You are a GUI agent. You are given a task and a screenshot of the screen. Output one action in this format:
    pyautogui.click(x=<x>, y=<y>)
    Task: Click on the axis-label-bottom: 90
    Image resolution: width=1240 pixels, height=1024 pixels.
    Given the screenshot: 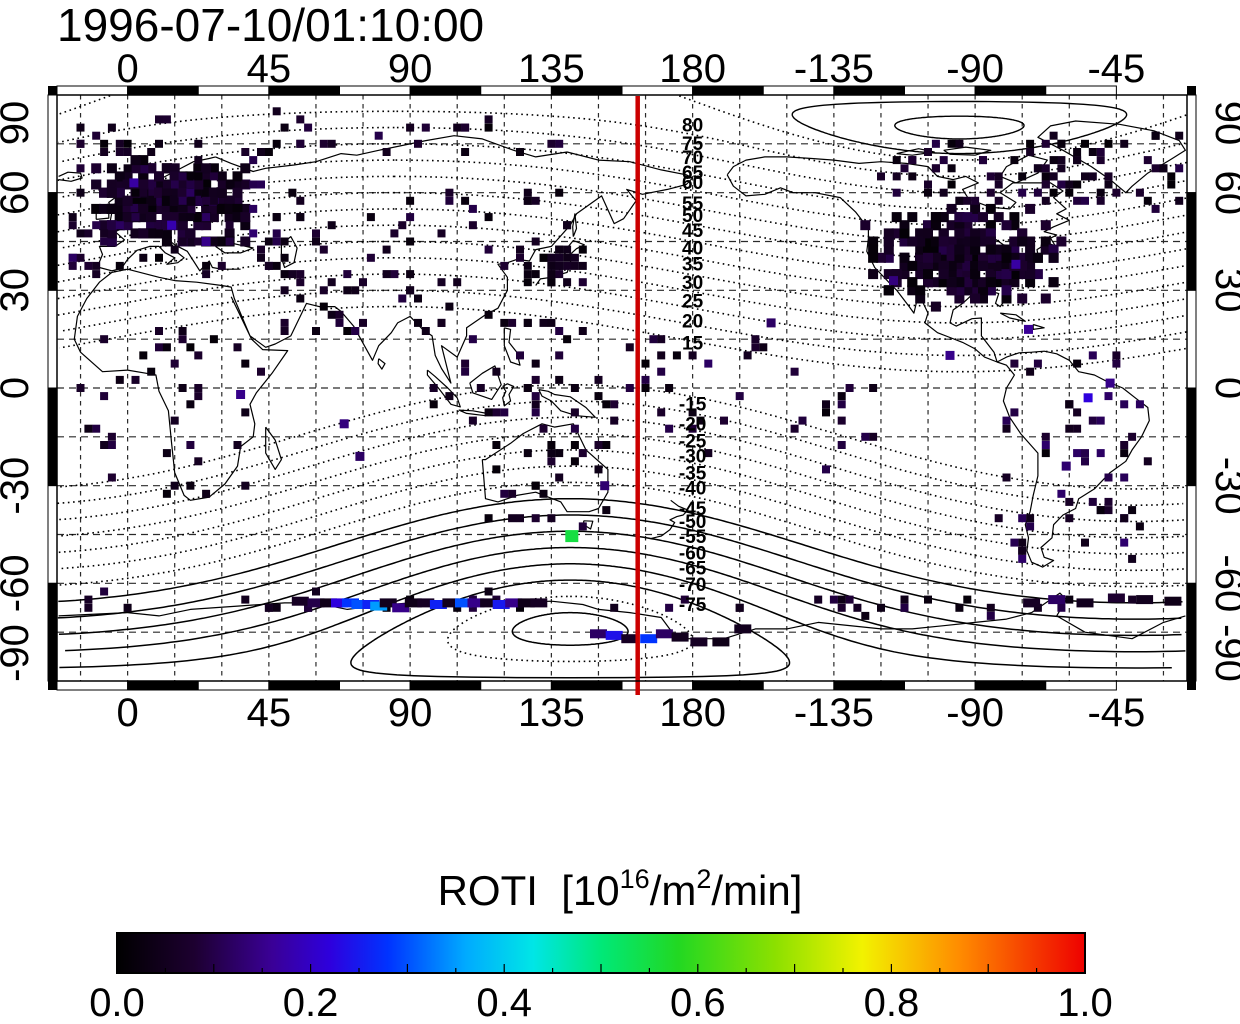 What is the action you would take?
    pyautogui.click(x=410, y=713)
    